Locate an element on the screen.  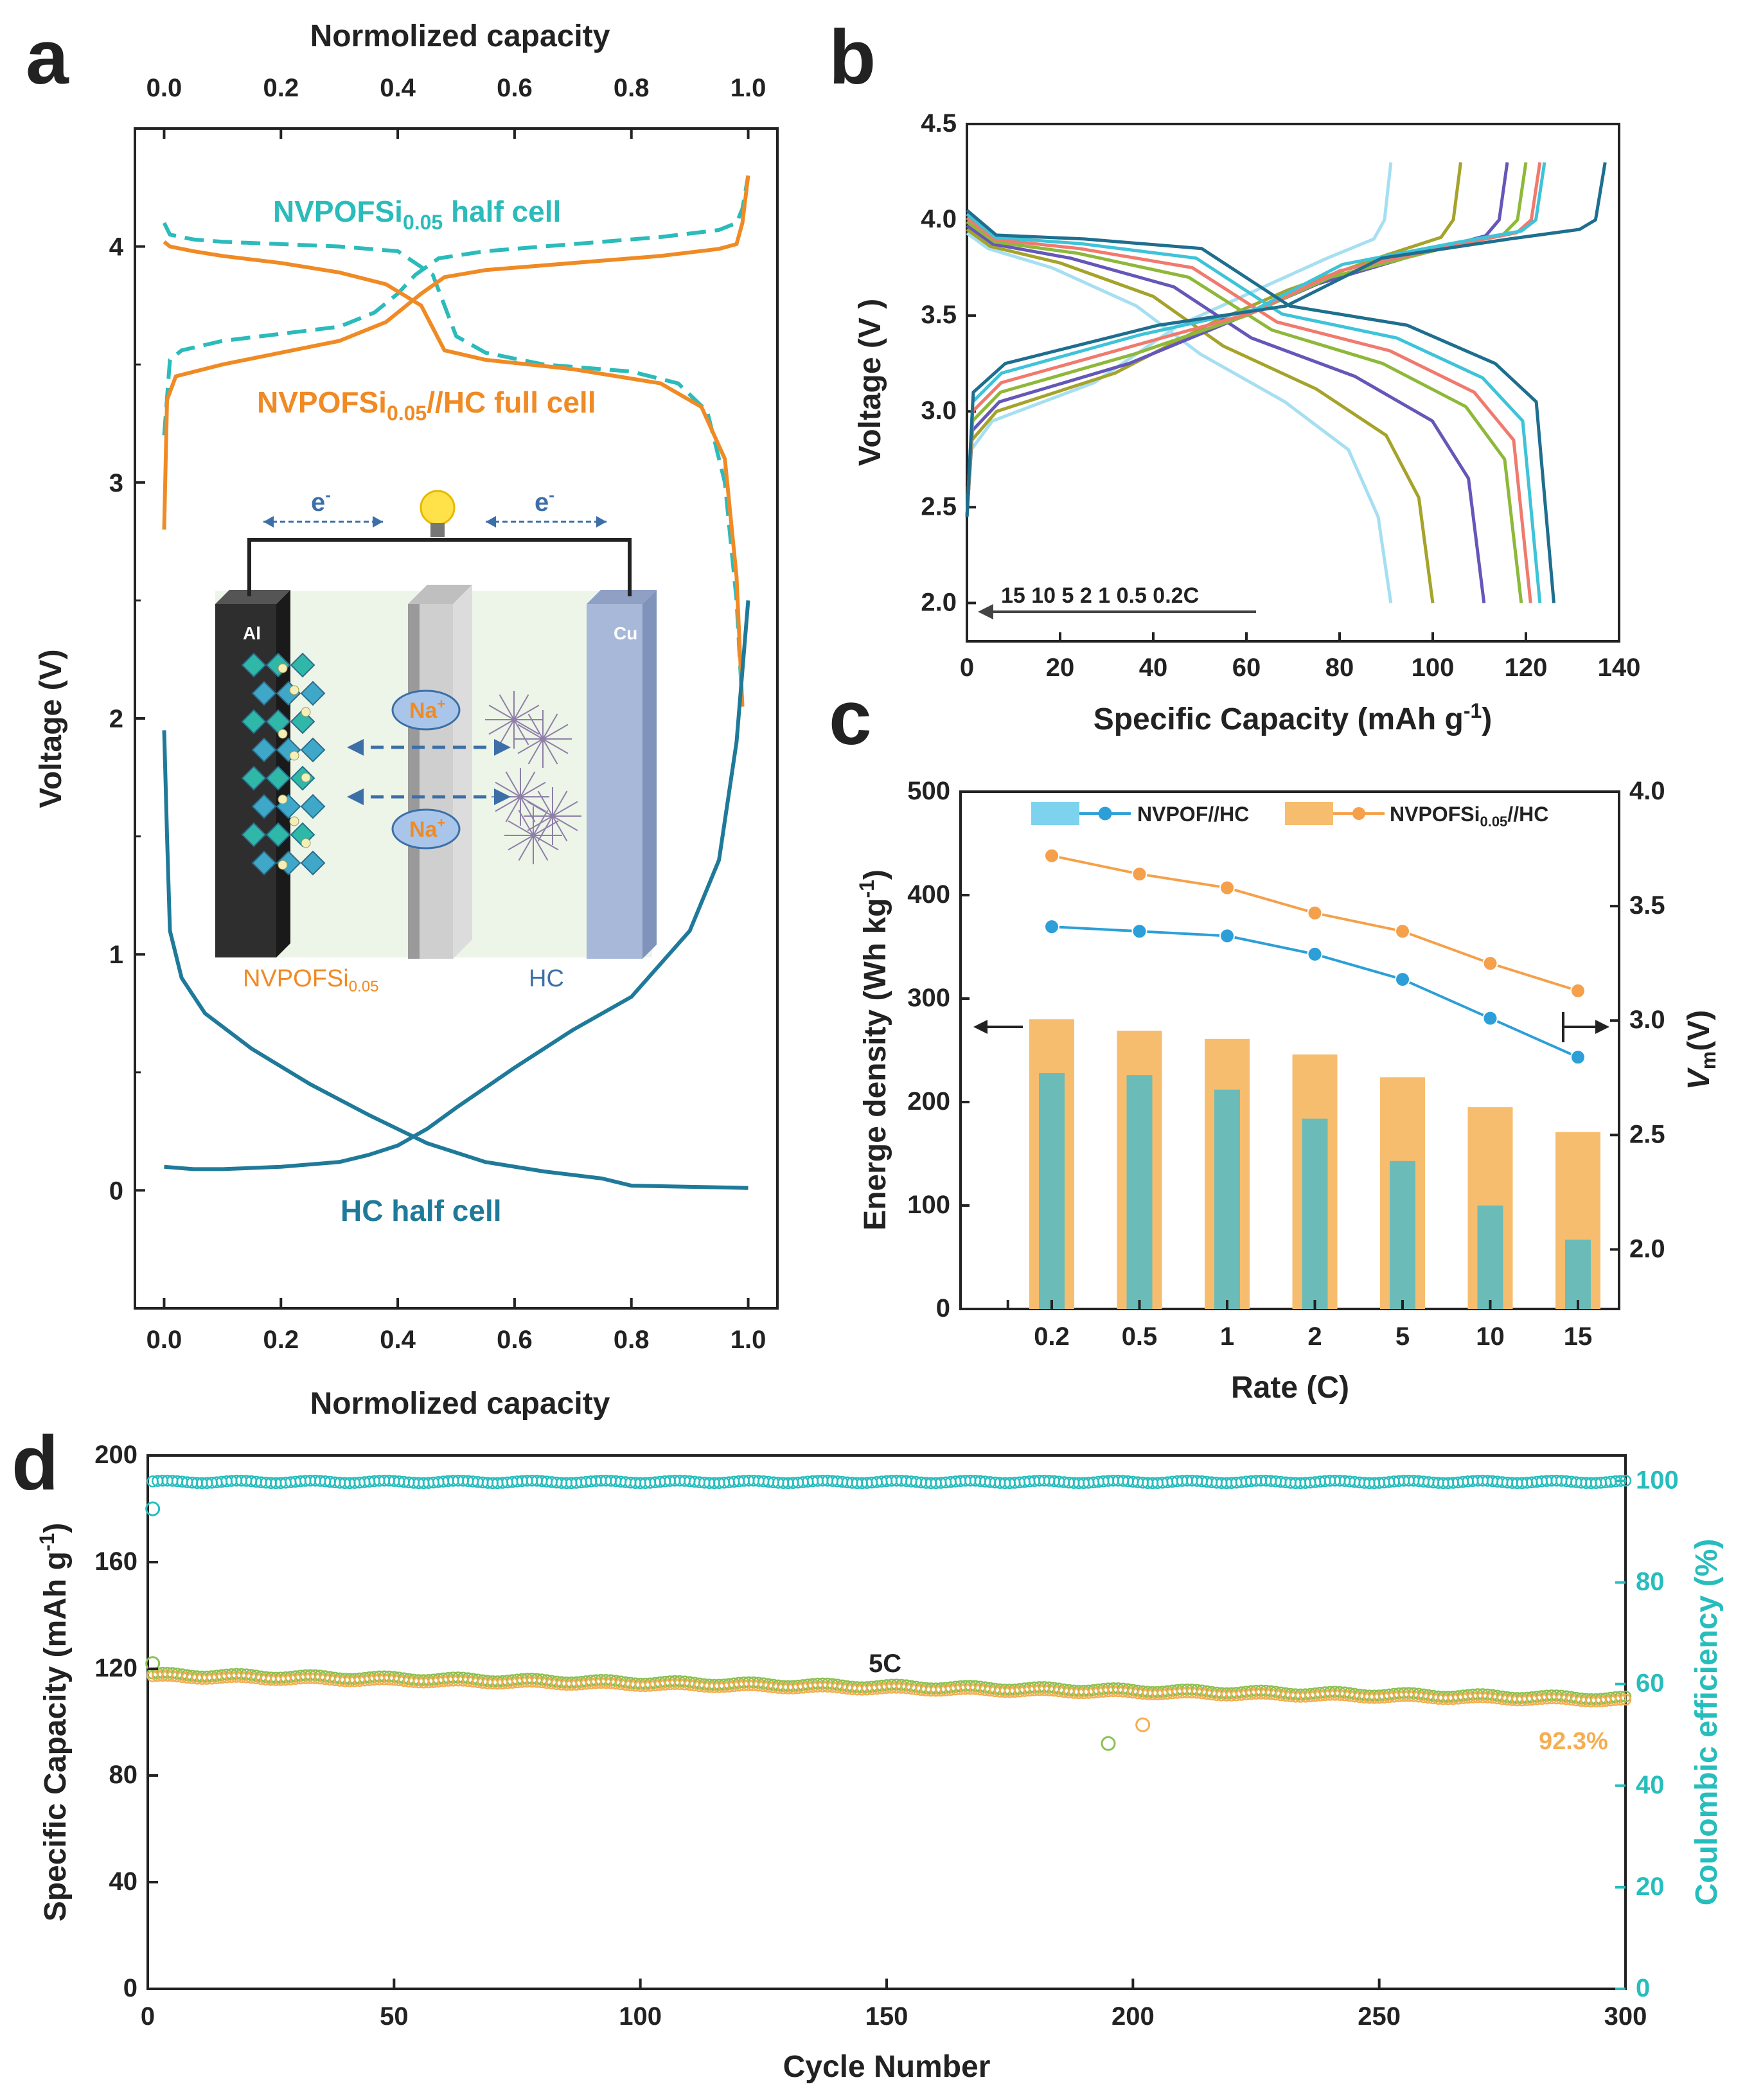
panel-a-letter: a is located at coordinates (48, 57).